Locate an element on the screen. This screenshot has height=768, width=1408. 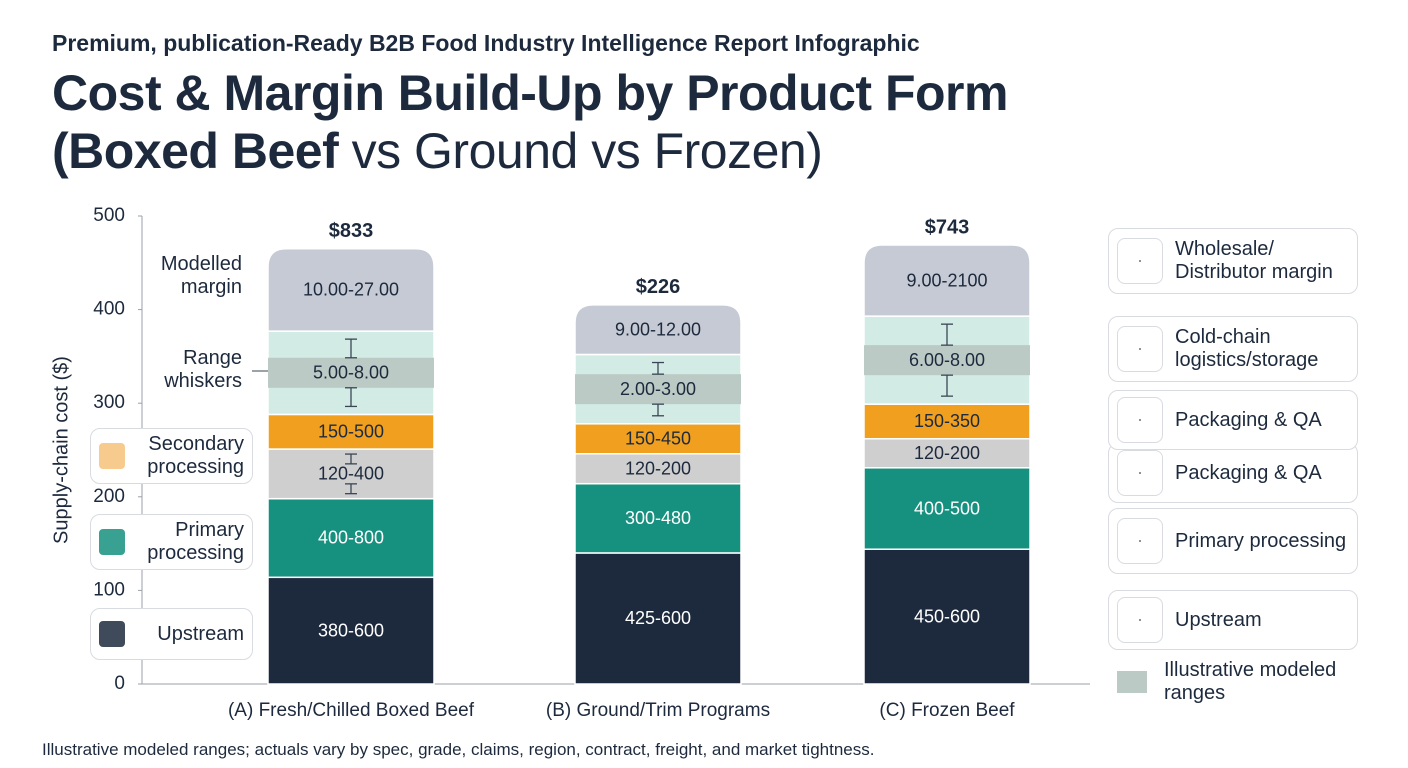
annotation: Modelled margin is located at coordinates (186, 276).